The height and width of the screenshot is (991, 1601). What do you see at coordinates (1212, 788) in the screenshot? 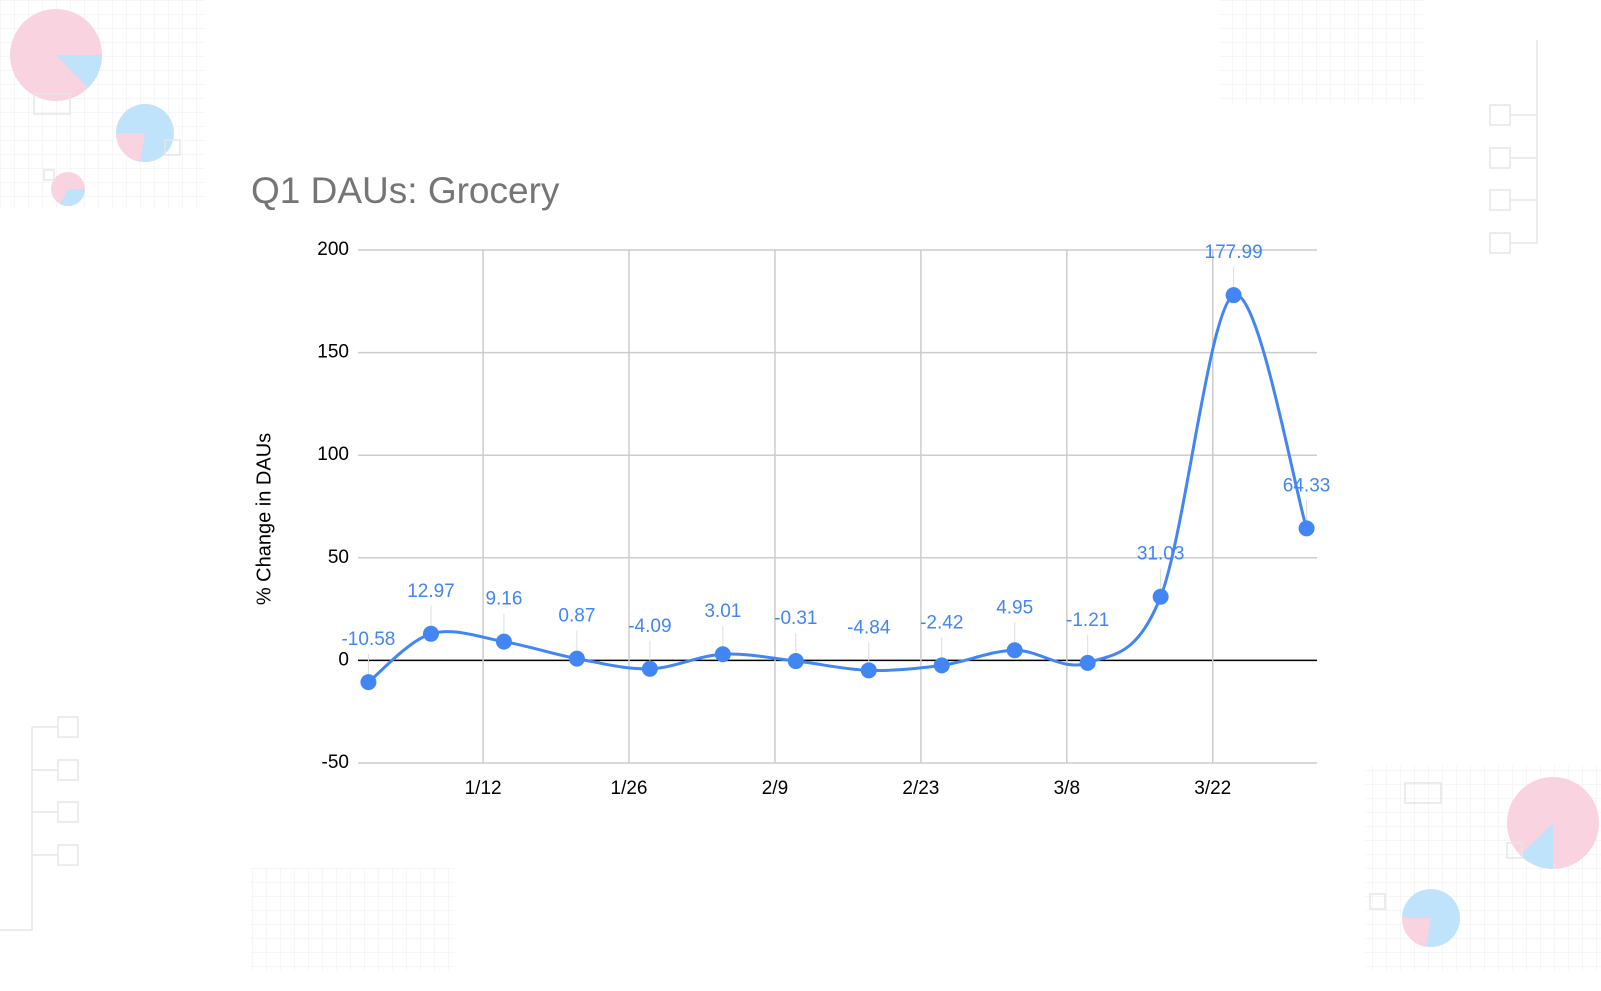
I see `x-tick-label: 3/22` at bounding box center [1212, 788].